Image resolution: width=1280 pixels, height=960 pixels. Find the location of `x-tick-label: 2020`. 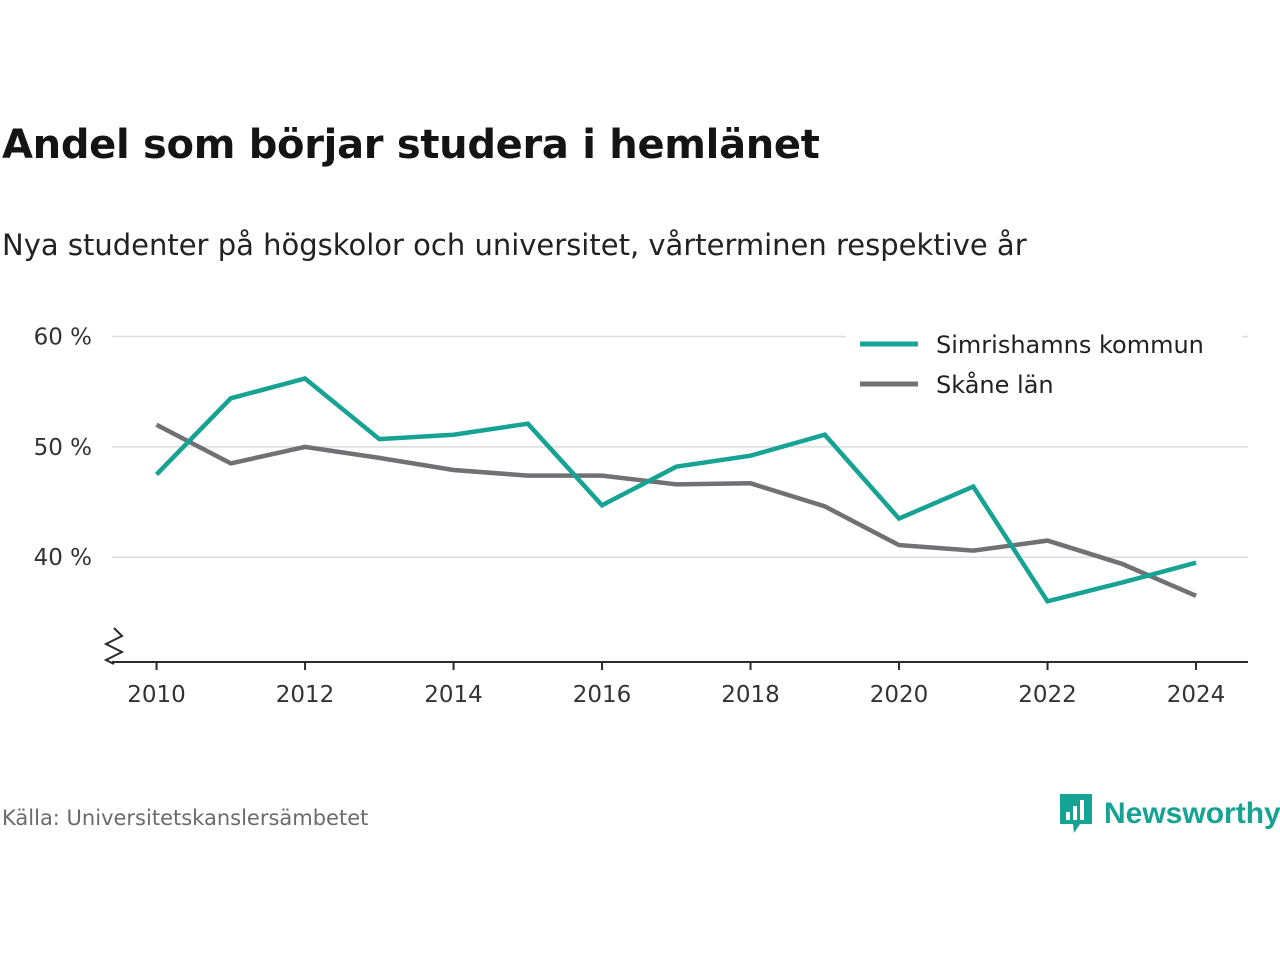

x-tick-label: 2020 is located at coordinates (899, 695).